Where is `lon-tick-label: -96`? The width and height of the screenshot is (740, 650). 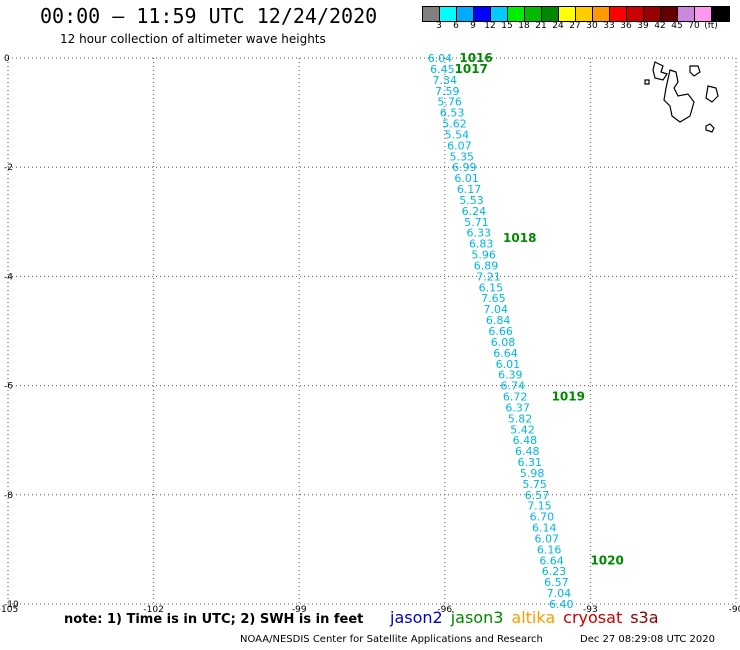
lon-tick-label: -96 is located at coordinates (444, 610).